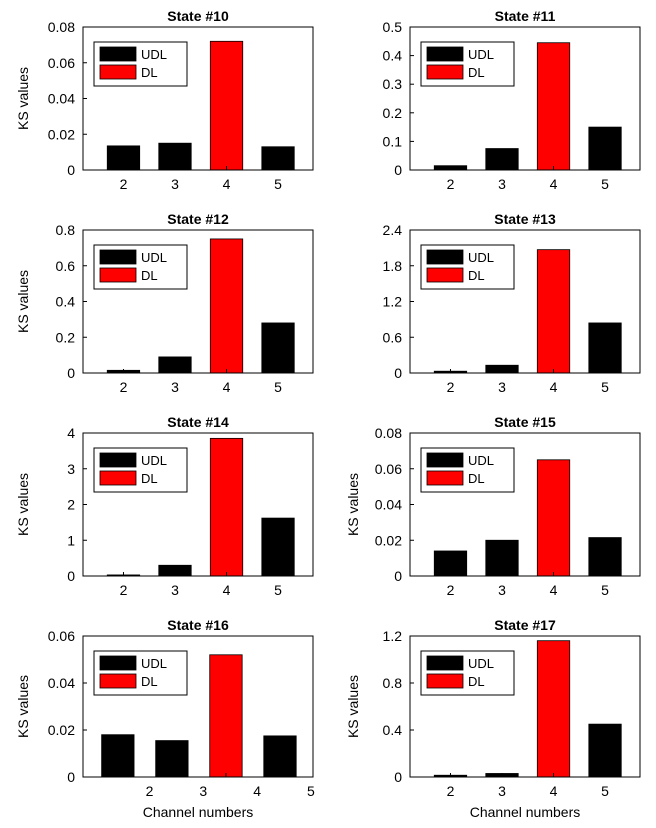 Image resolution: width=656 pixels, height=828 pixels. What do you see at coordinates (198, 422) in the screenshot?
I see `chart-title: State #14` at bounding box center [198, 422].